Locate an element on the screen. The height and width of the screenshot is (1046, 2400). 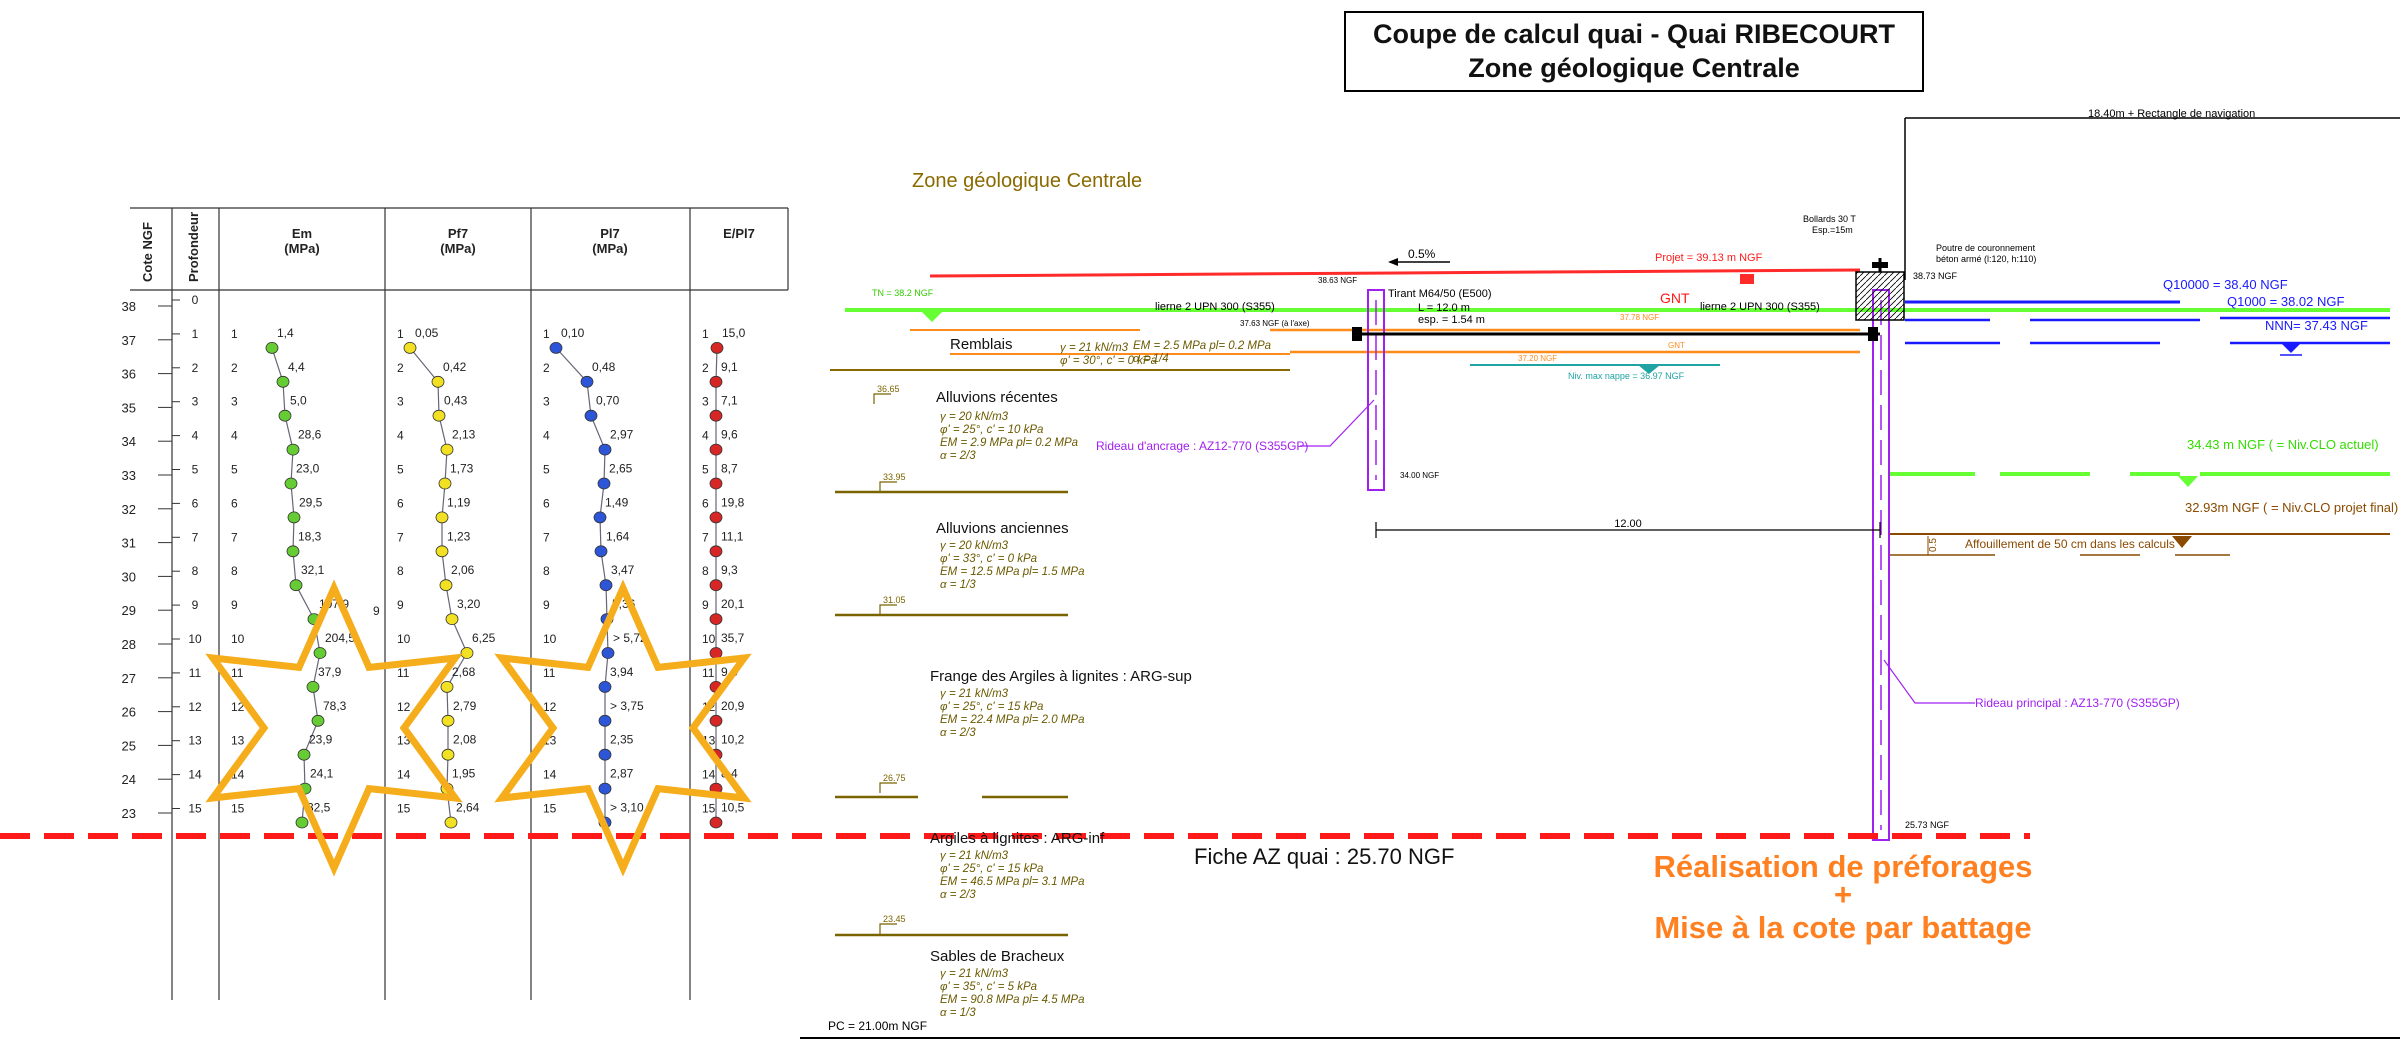
em-value-12: 78,3 is located at coordinates (335, 706).